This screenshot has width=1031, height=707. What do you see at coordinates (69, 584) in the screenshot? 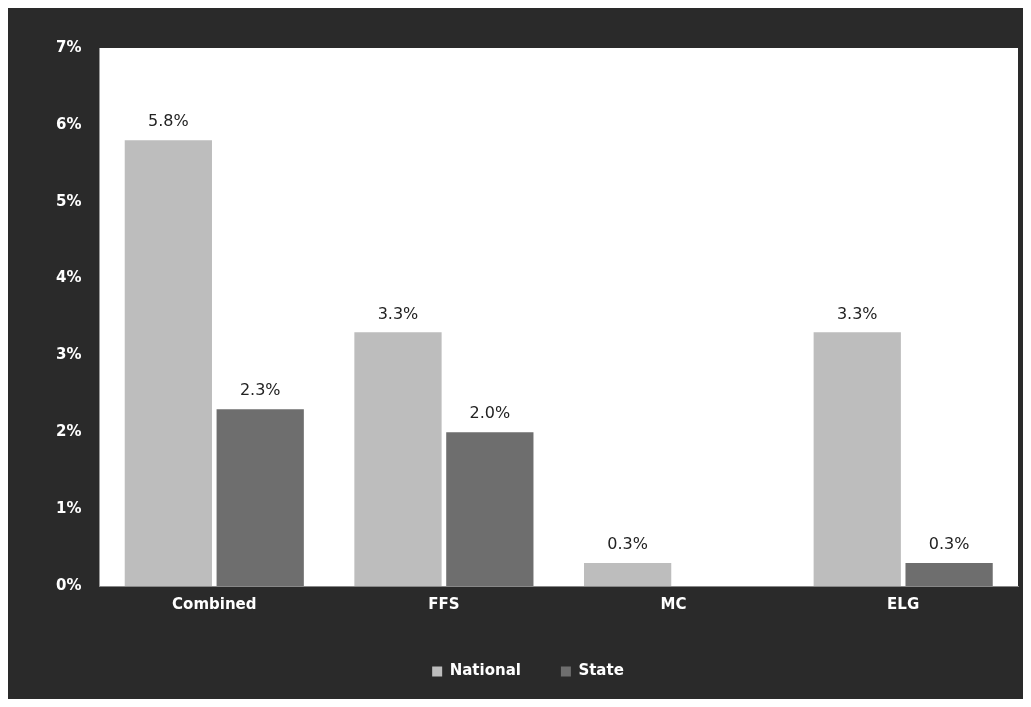
I see `y-tick-label: 0%` at bounding box center [69, 584].